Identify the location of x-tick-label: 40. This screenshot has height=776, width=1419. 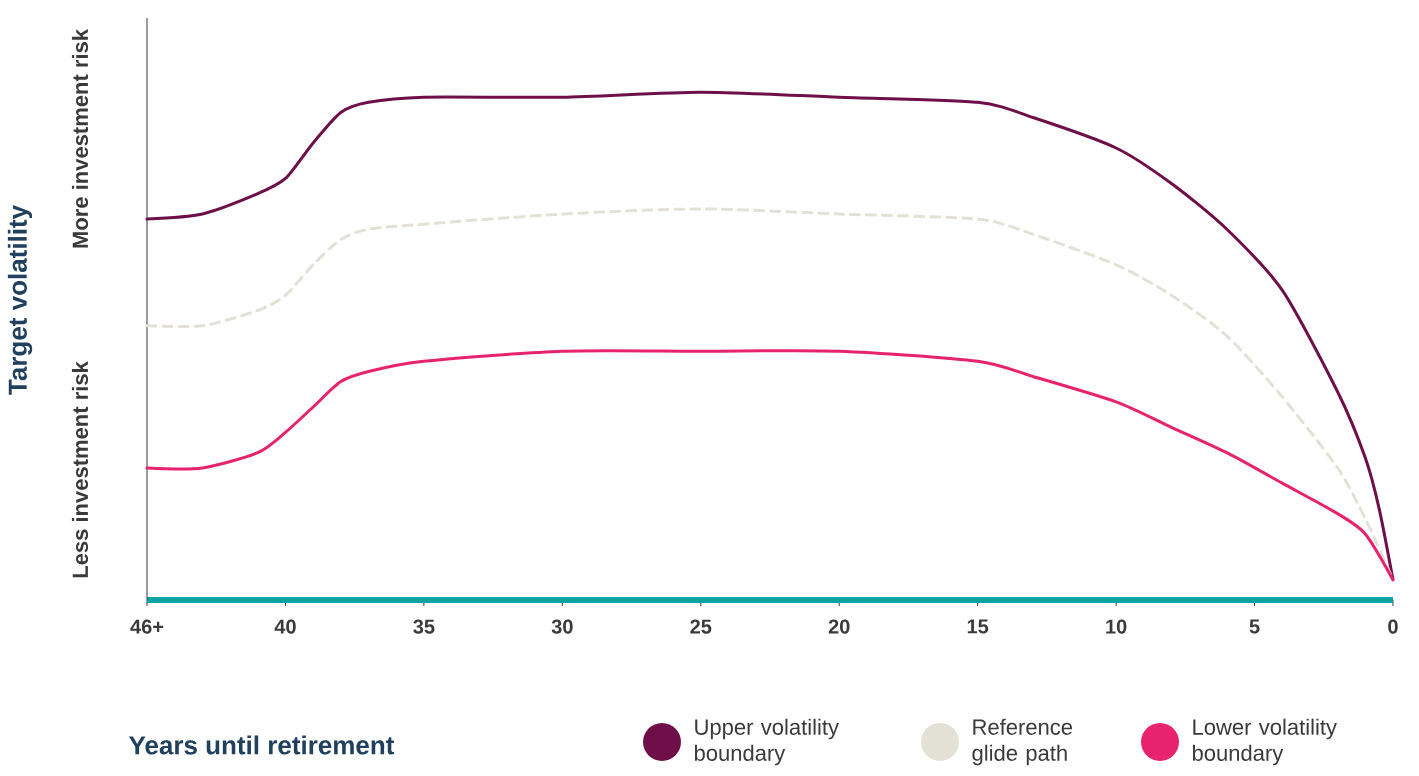
(285, 626).